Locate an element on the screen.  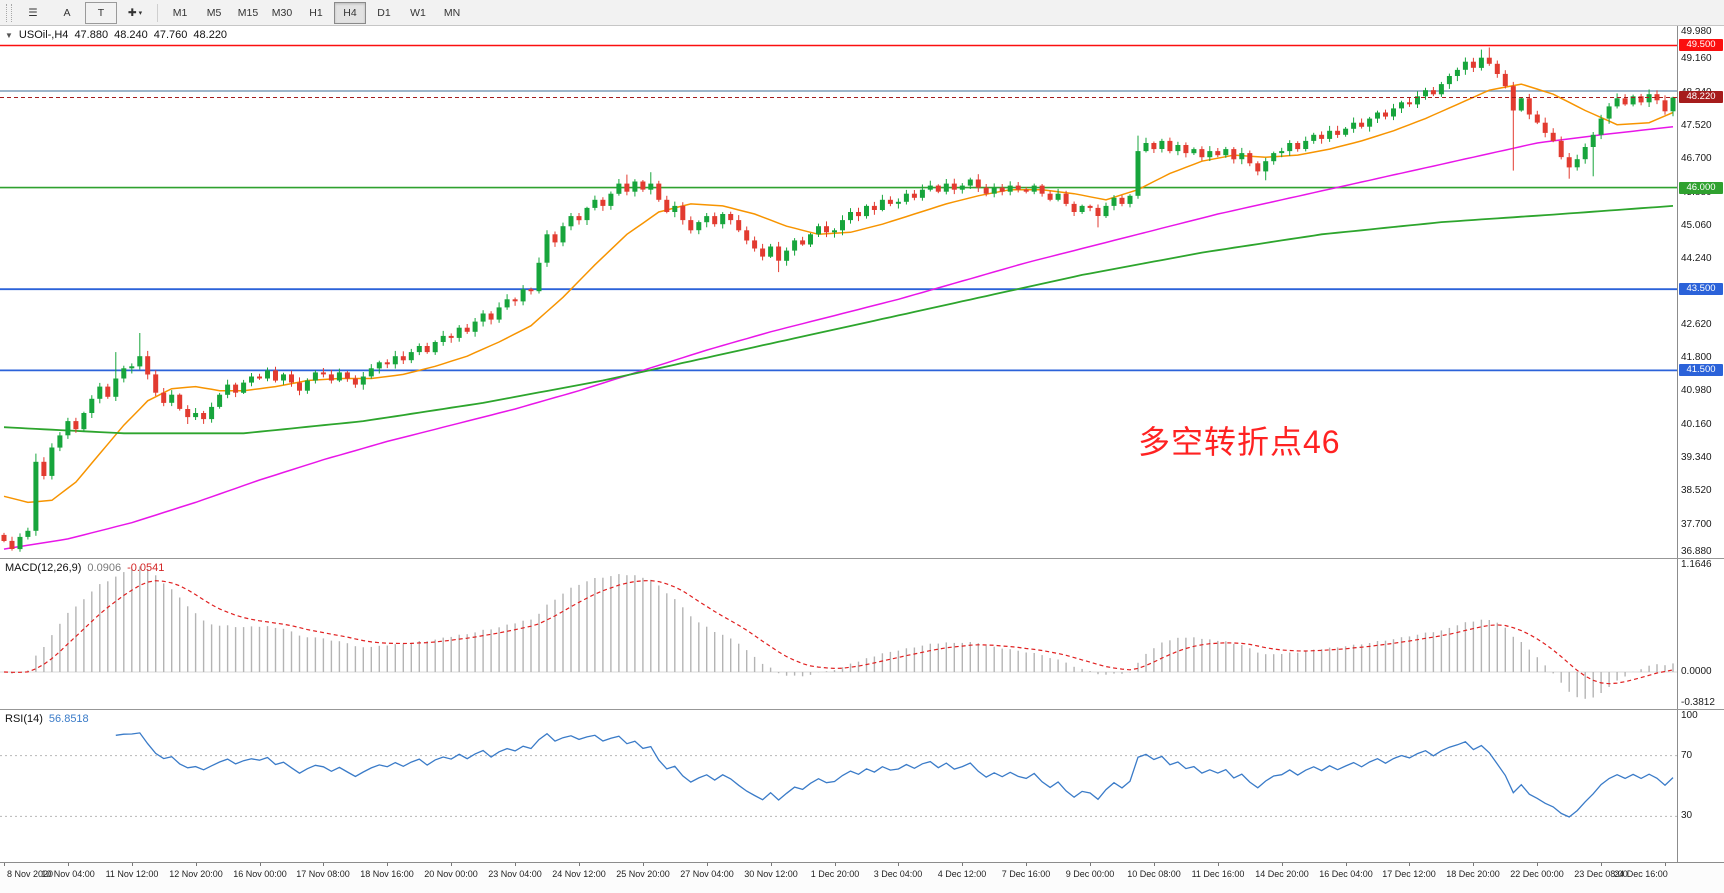
rsi-axis-label: 70 is located at coordinates (1687, 755).